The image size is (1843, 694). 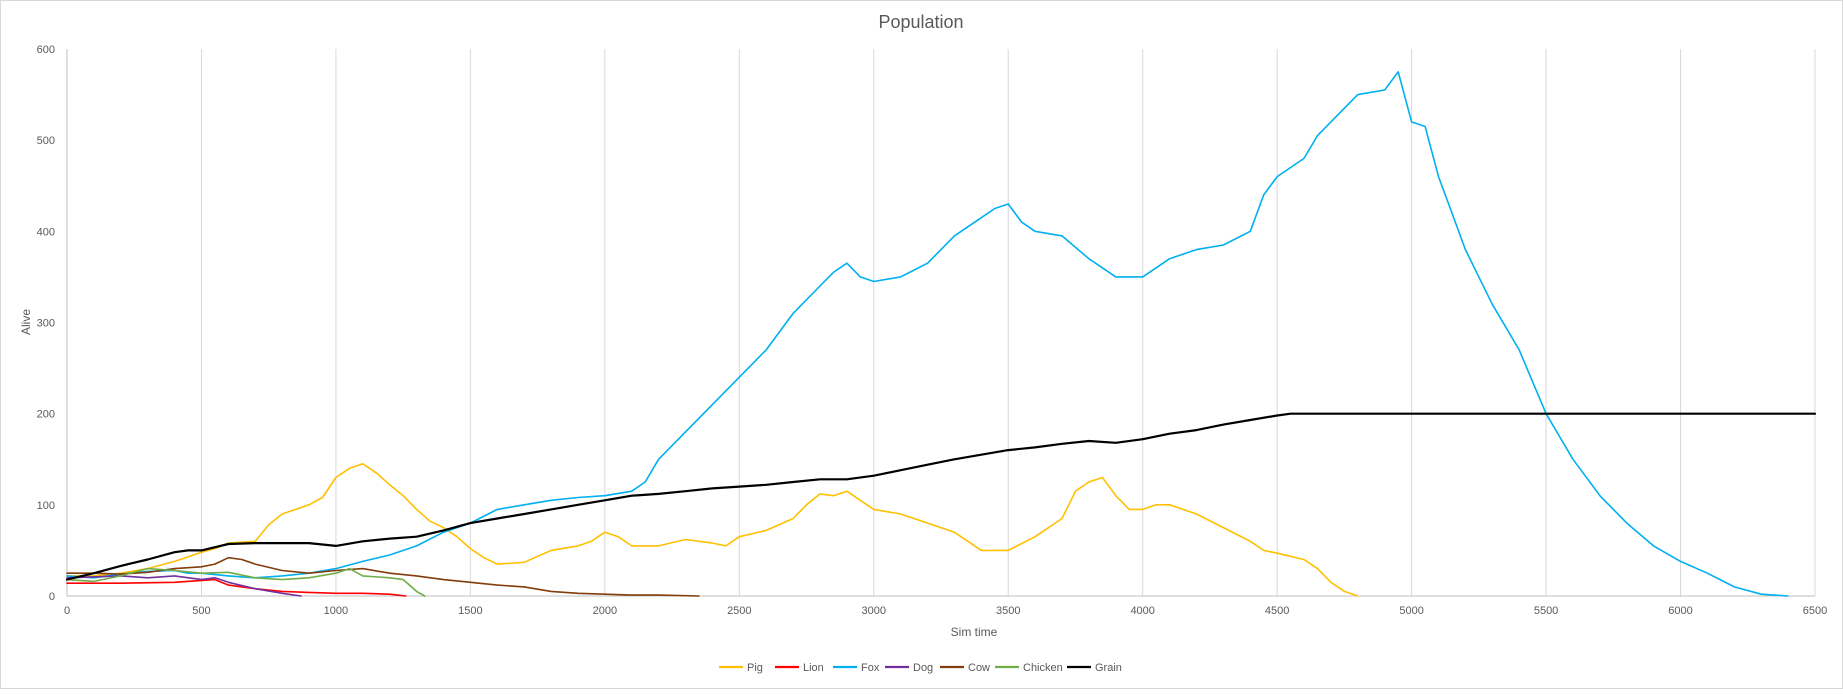 I want to click on legend-label: Lion, so click(x=813, y=668).